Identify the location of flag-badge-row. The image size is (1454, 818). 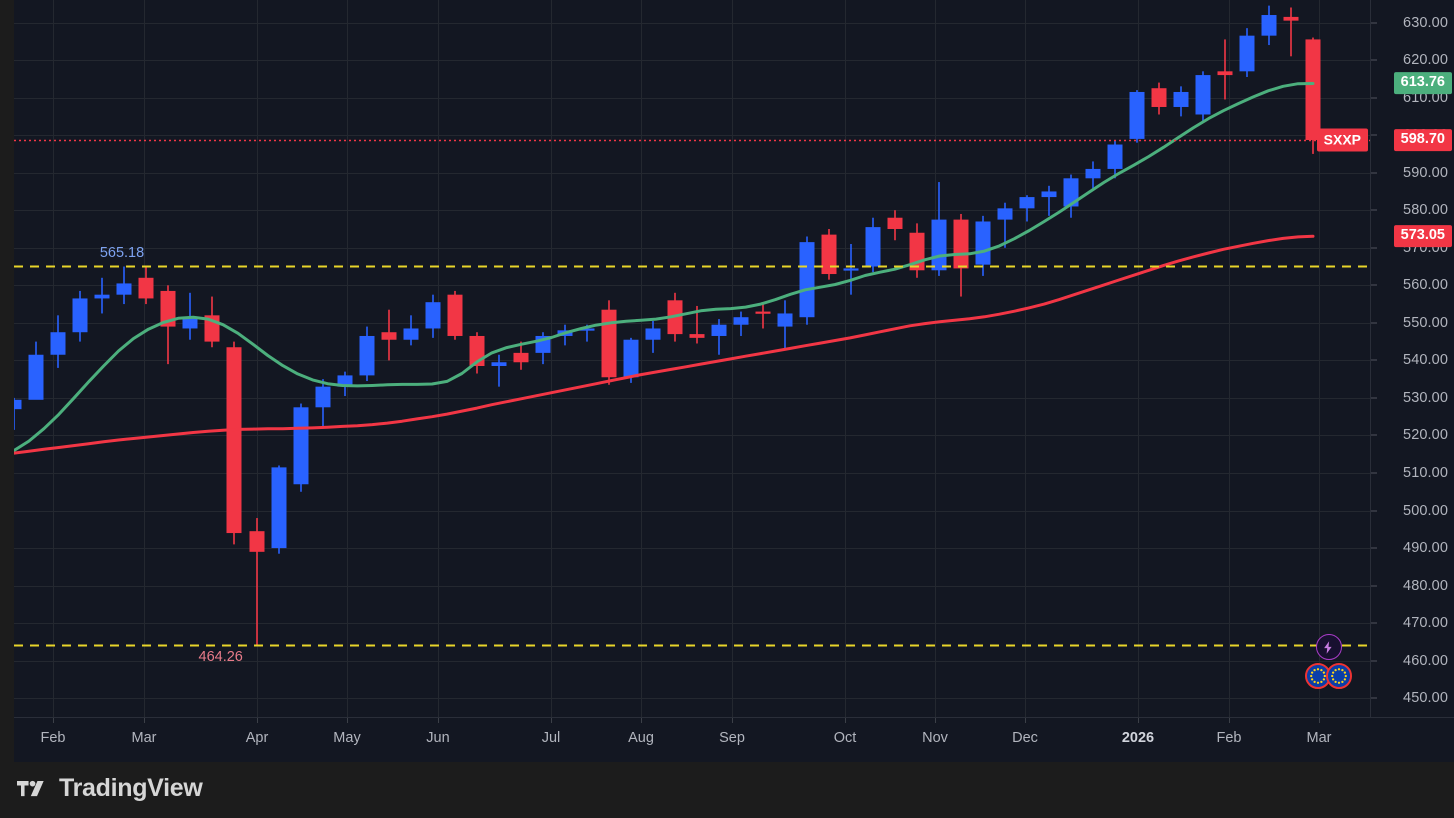
(1328, 676).